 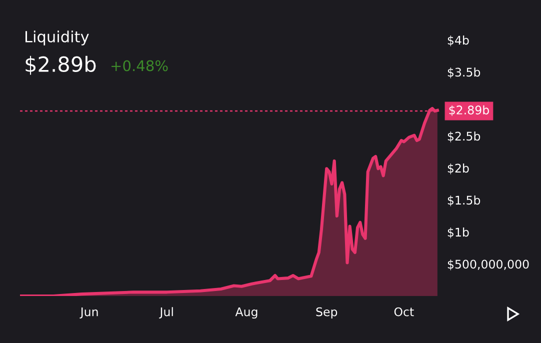 I want to click on x-tick-label: Oct, so click(x=404, y=311).